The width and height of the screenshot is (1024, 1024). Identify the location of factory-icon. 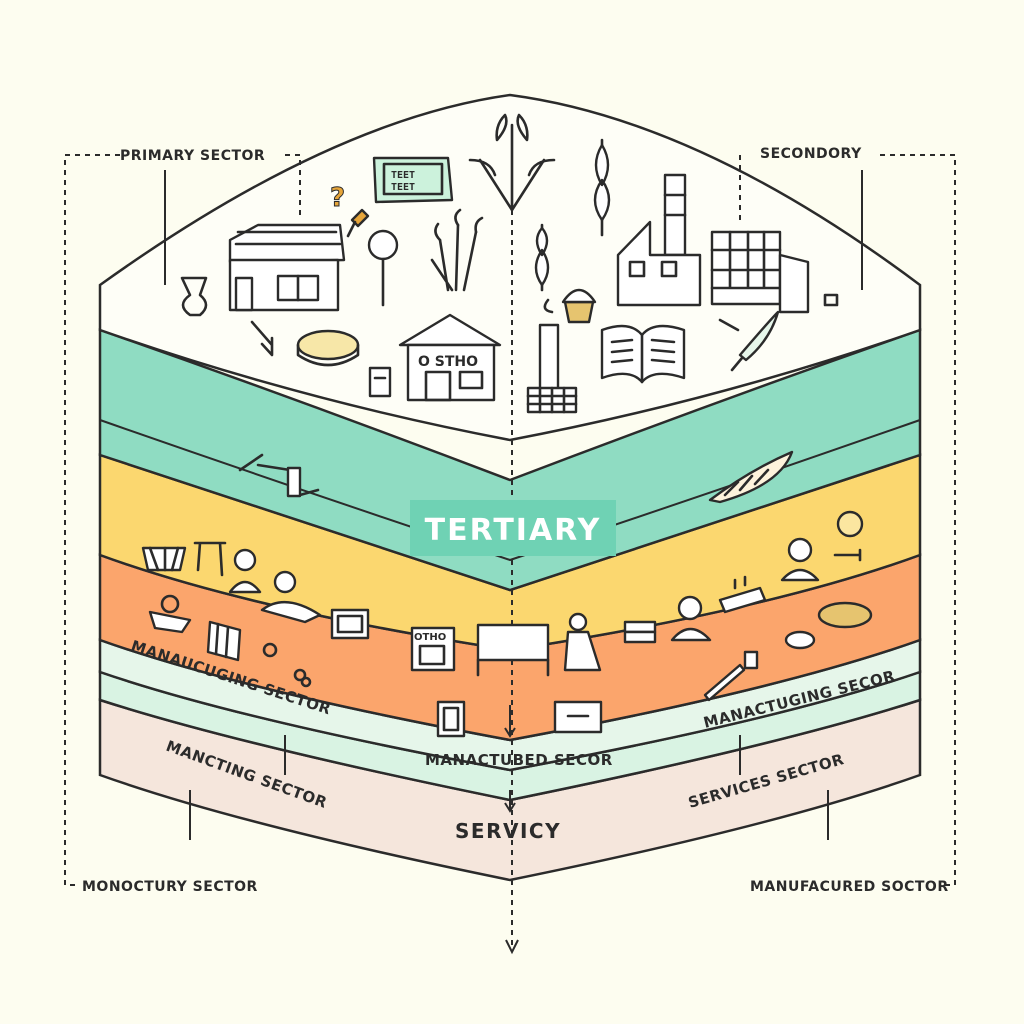
(659, 240).